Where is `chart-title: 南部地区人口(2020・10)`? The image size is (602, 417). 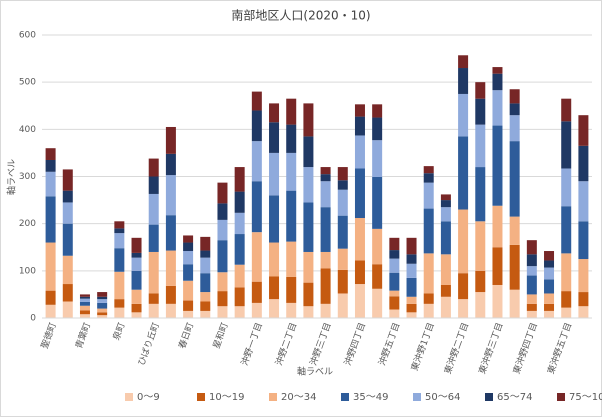 chart-title: 南部地区人口(2020・10) is located at coordinates (300, 15).